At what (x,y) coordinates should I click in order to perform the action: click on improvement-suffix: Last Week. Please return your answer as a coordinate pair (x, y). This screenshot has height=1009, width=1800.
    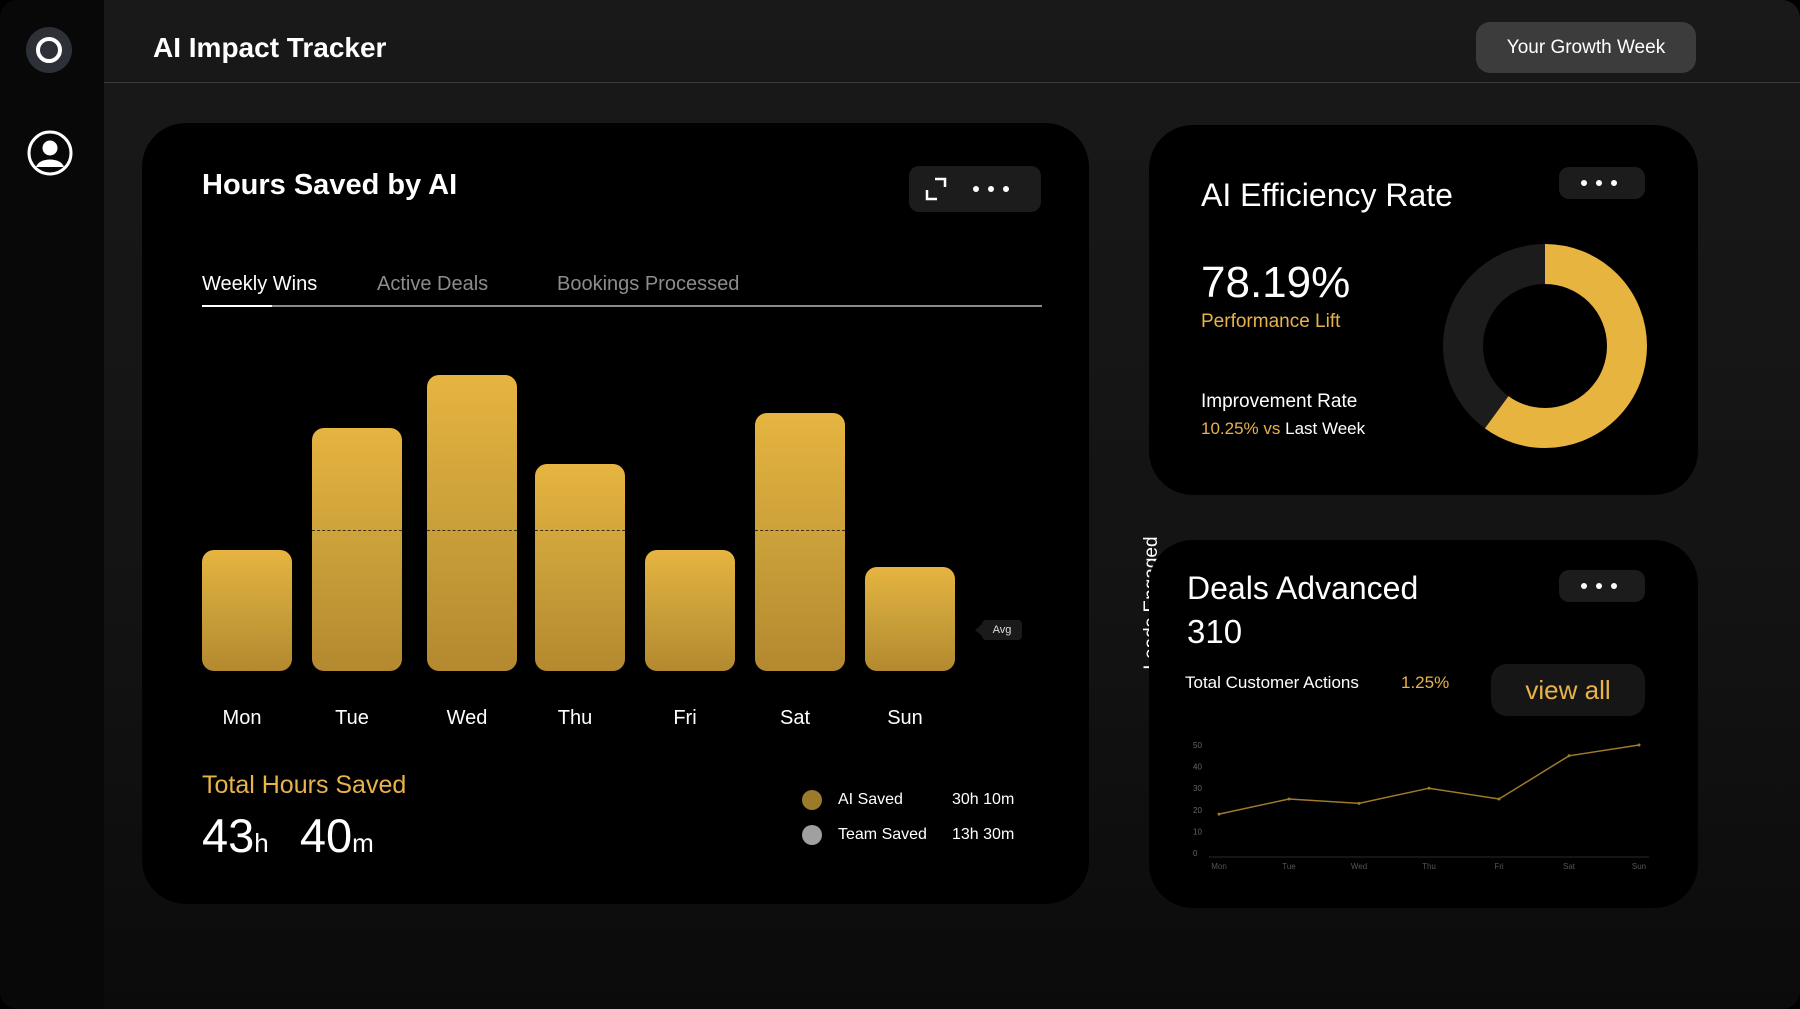
    Looking at the image, I should click on (1323, 428).